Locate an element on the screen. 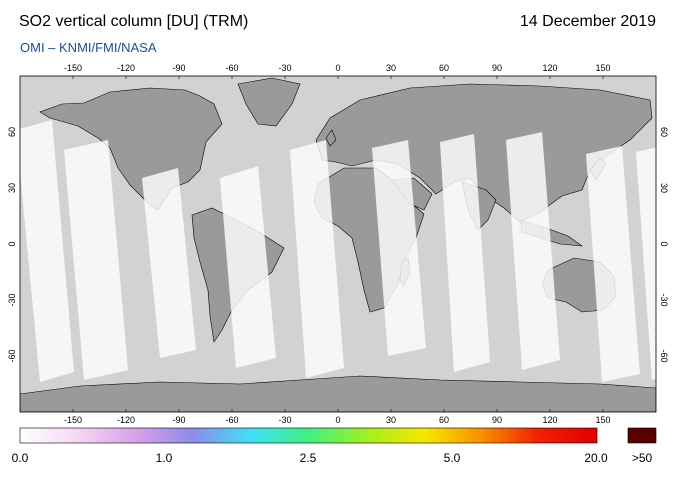  colorbar-label-4: 20.0 is located at coordinates (596, 458).